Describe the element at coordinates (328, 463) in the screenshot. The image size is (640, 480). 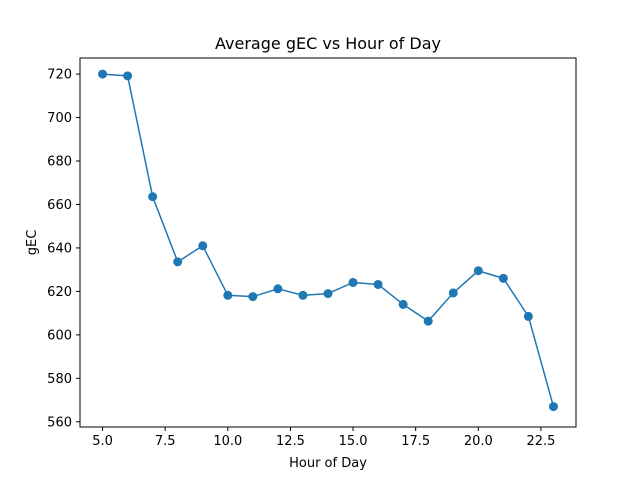
I see `x-axis-label: Hour of Day` at that location.